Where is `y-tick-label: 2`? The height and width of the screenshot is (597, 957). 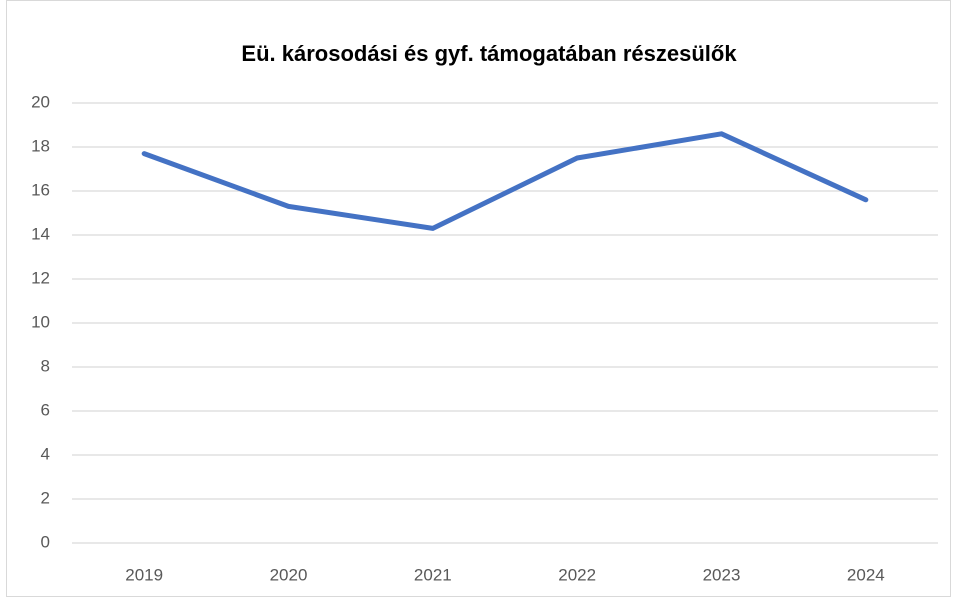
y-tick-label: 2 is located at coordinates (45, 497).